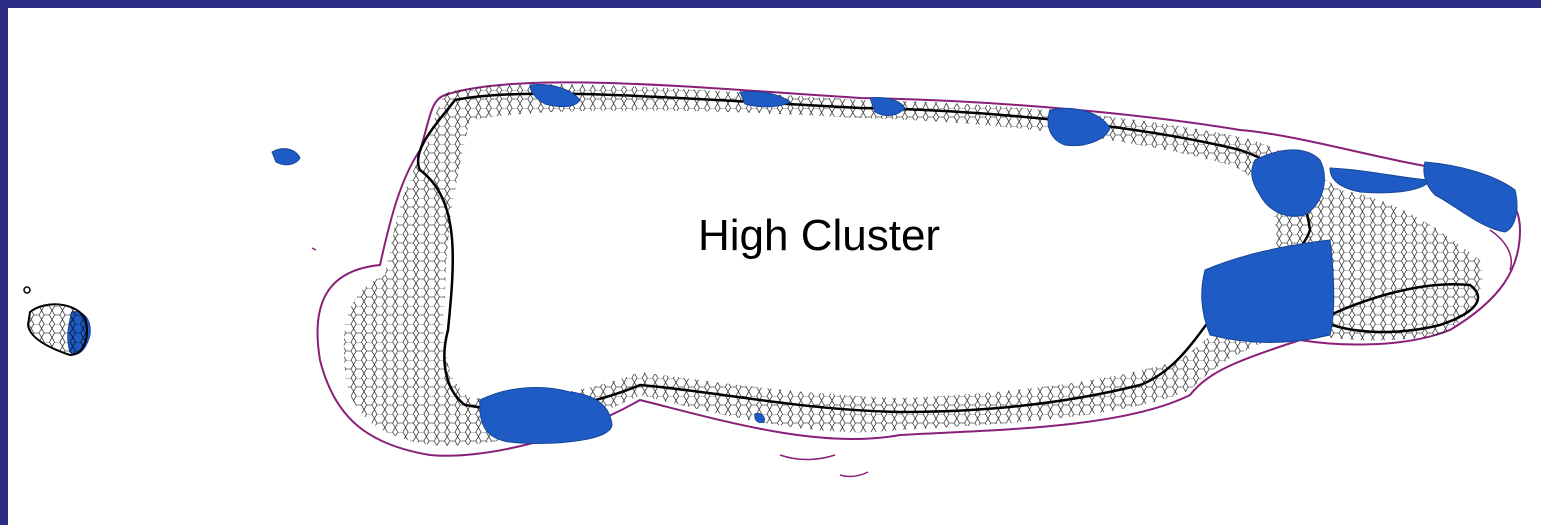 The width and height of the screenshot is (1541, 525). Describe the element at coordinates (57, 330) in the screenshot. I see `west-island` at that location.